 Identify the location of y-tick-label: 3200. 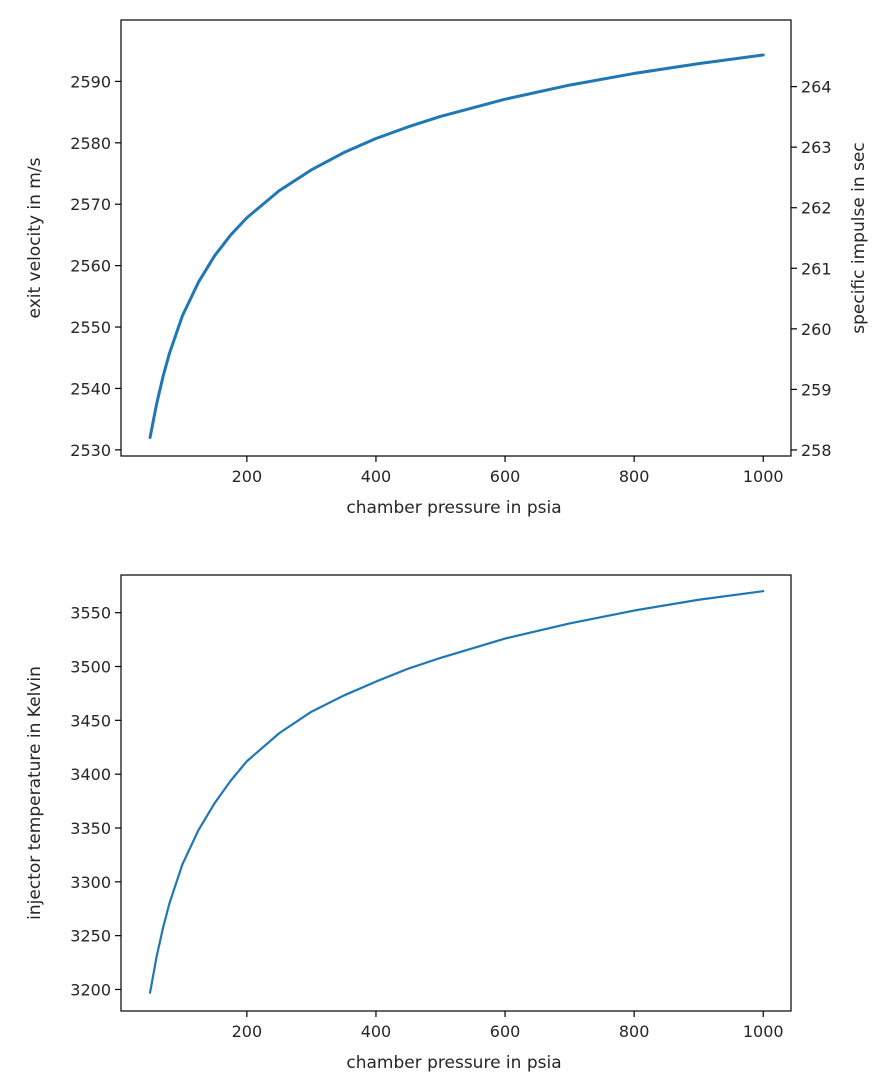
(90, 989).